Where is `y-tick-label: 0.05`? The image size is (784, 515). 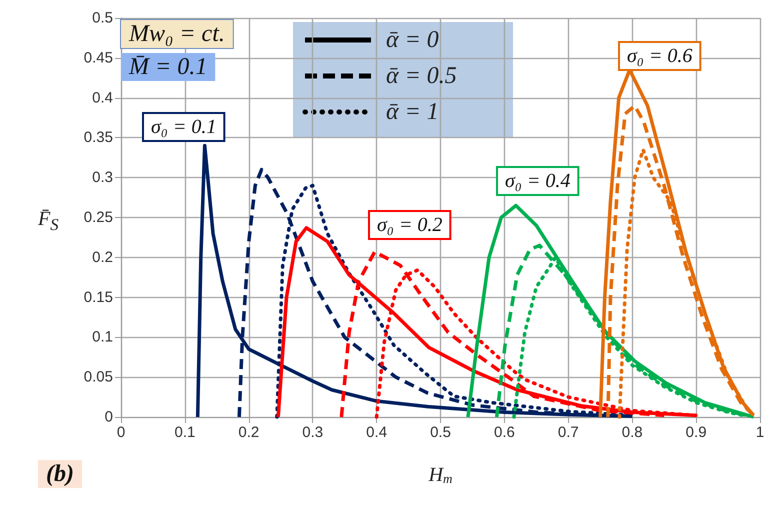
y-tick-label: 0.05 is located at coordinates (98, 377).